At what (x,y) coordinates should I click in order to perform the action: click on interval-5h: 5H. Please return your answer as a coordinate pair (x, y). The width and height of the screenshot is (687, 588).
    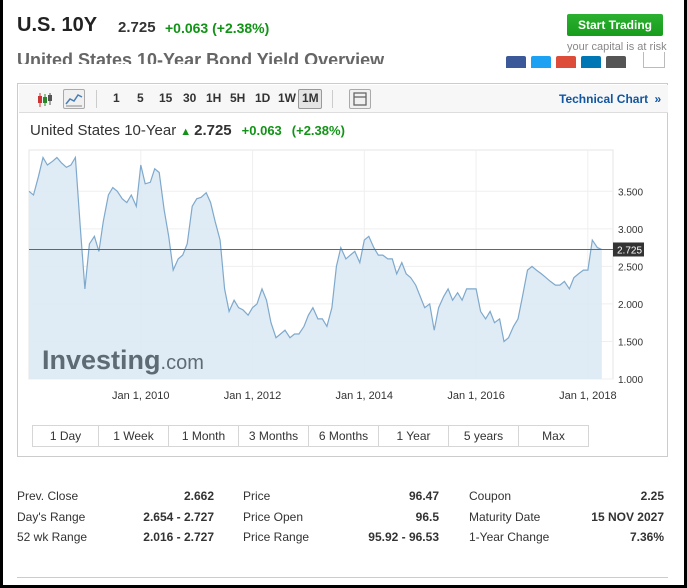
    Looking at the image, I should click on (238, 98).